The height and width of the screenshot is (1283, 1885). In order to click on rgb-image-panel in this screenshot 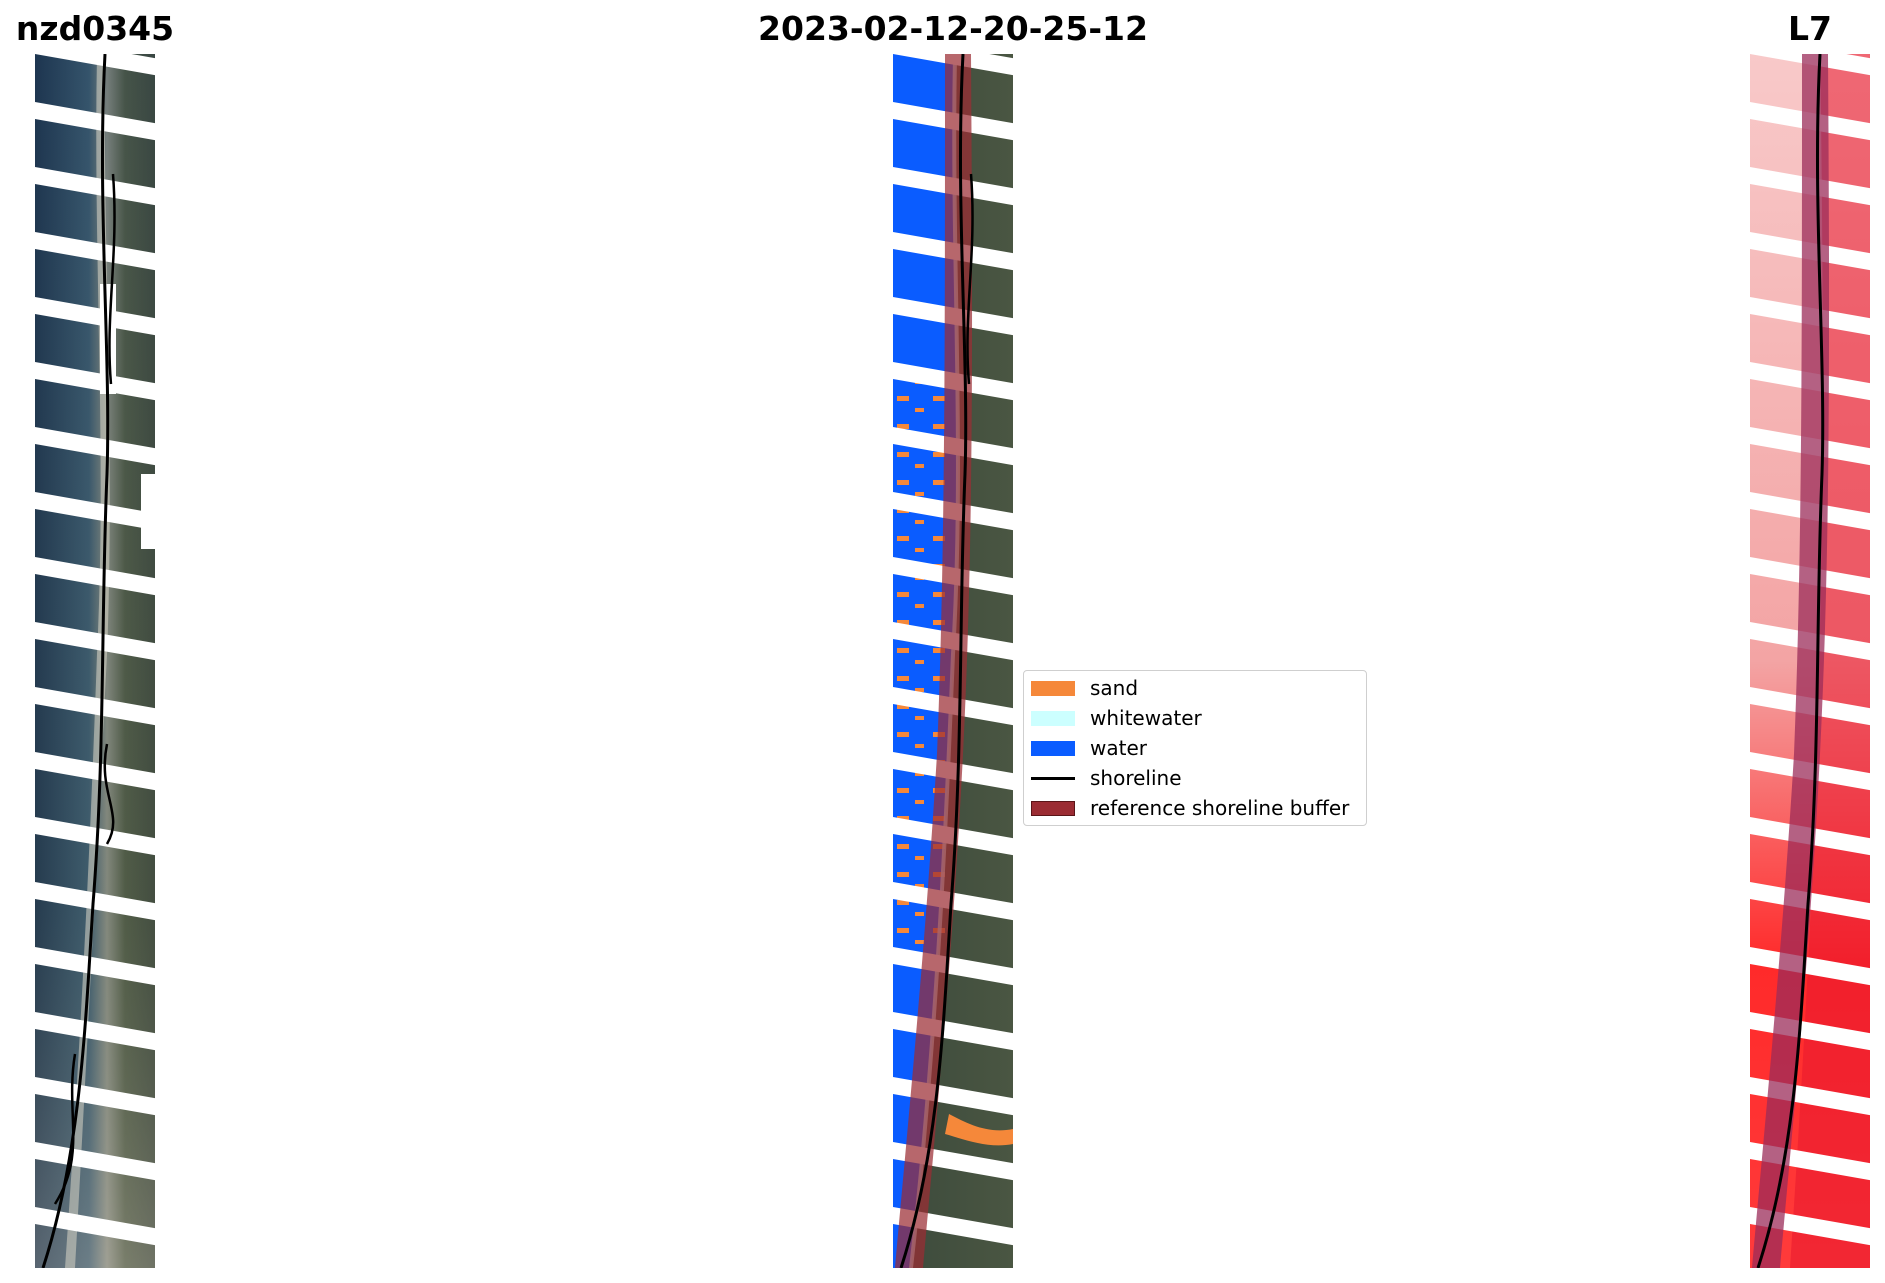, I will do `click(95, 661)`.